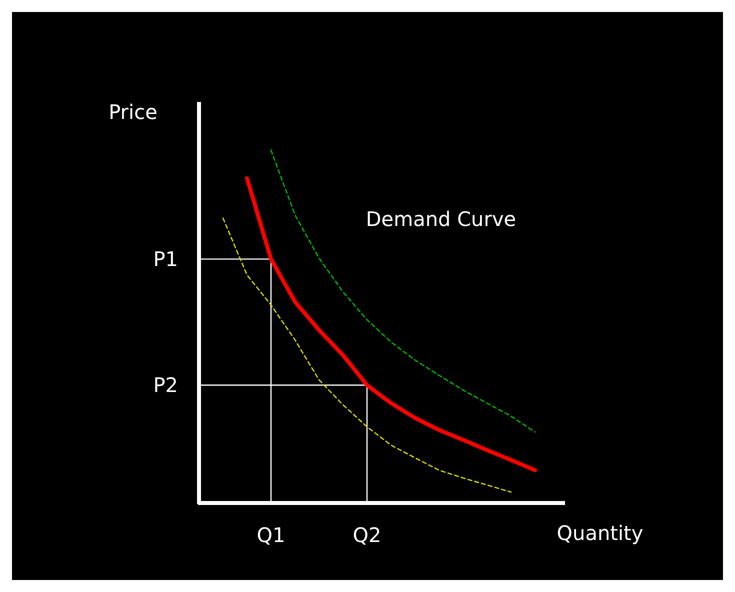  I want to click on x-tick-label: Q1, so click(271, 535).